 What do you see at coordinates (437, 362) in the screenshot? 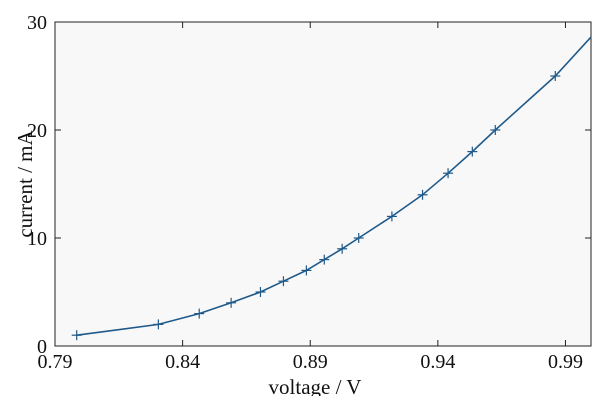
I see `x-tick-label: 0.94` at bounding box center [437, 362].